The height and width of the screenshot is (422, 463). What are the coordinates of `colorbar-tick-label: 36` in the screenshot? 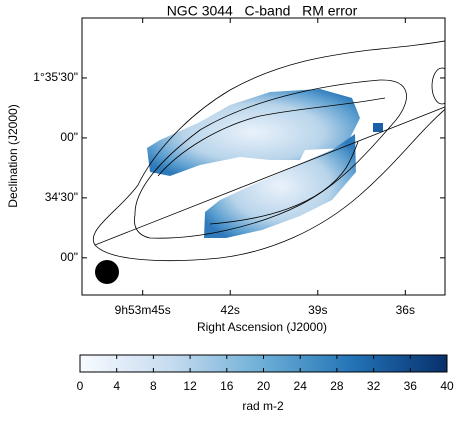 It's located at (411, 386).